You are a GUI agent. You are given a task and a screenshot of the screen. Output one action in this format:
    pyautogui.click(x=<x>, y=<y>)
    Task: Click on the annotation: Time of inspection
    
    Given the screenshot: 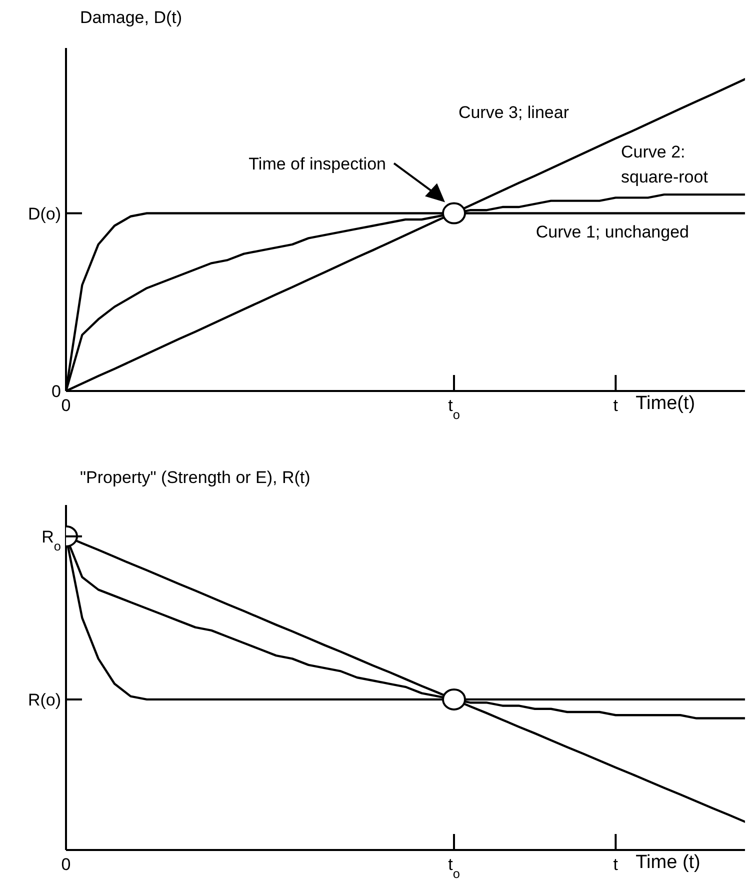 What is the action you would take?
    pyautogui.click(x=317, y=164)
    